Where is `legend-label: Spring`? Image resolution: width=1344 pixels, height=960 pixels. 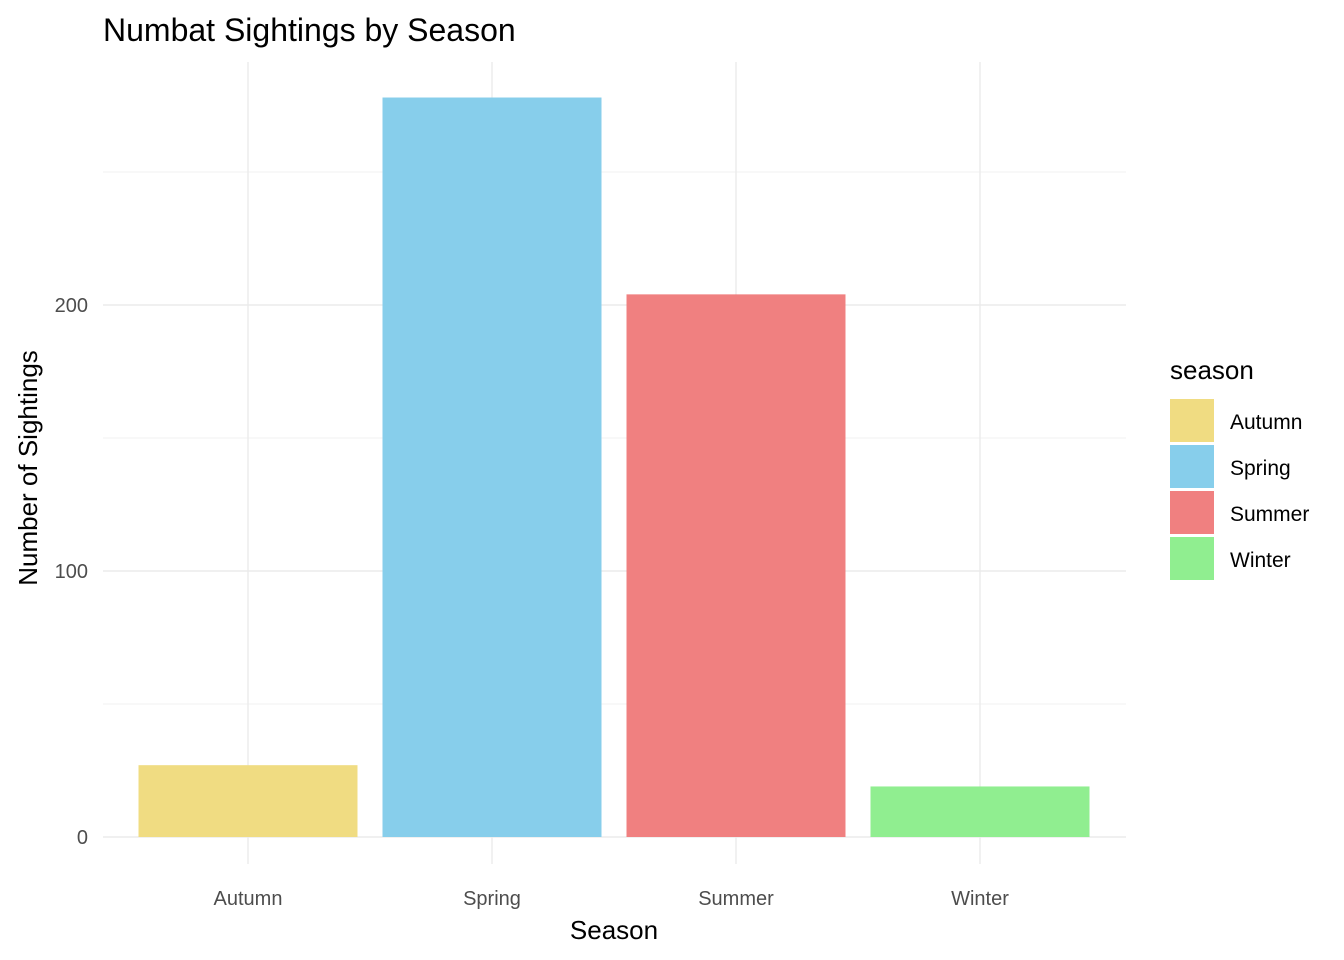
legend-label: Spring is located at coordinates (1260, 468).